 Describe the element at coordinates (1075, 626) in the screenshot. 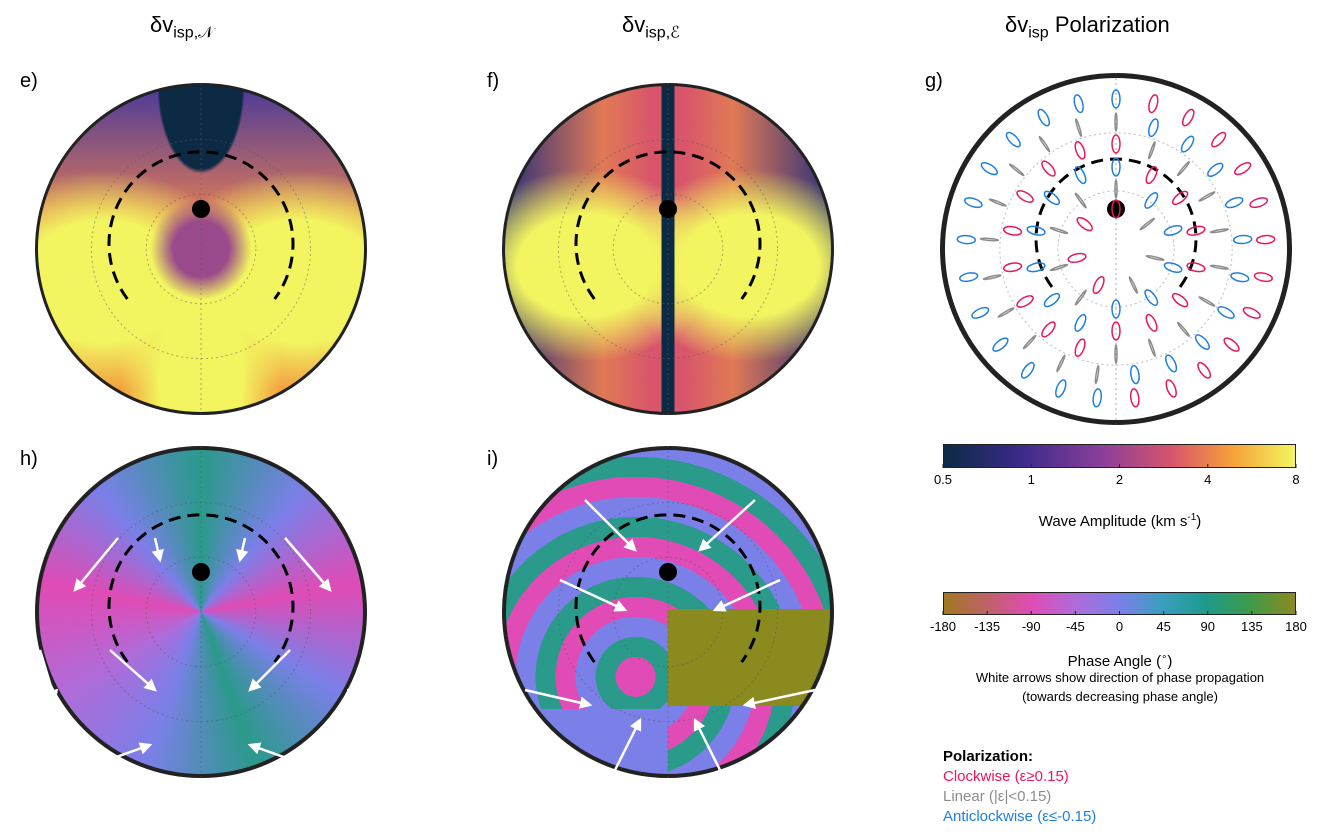

I see `tick-label: -45` at that location.